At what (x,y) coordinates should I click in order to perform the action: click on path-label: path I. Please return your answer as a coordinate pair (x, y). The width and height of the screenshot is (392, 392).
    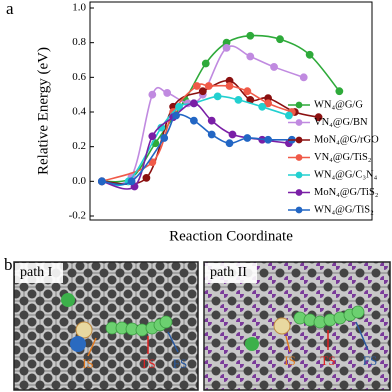
    Looking at the image, I should click on (36, 272).